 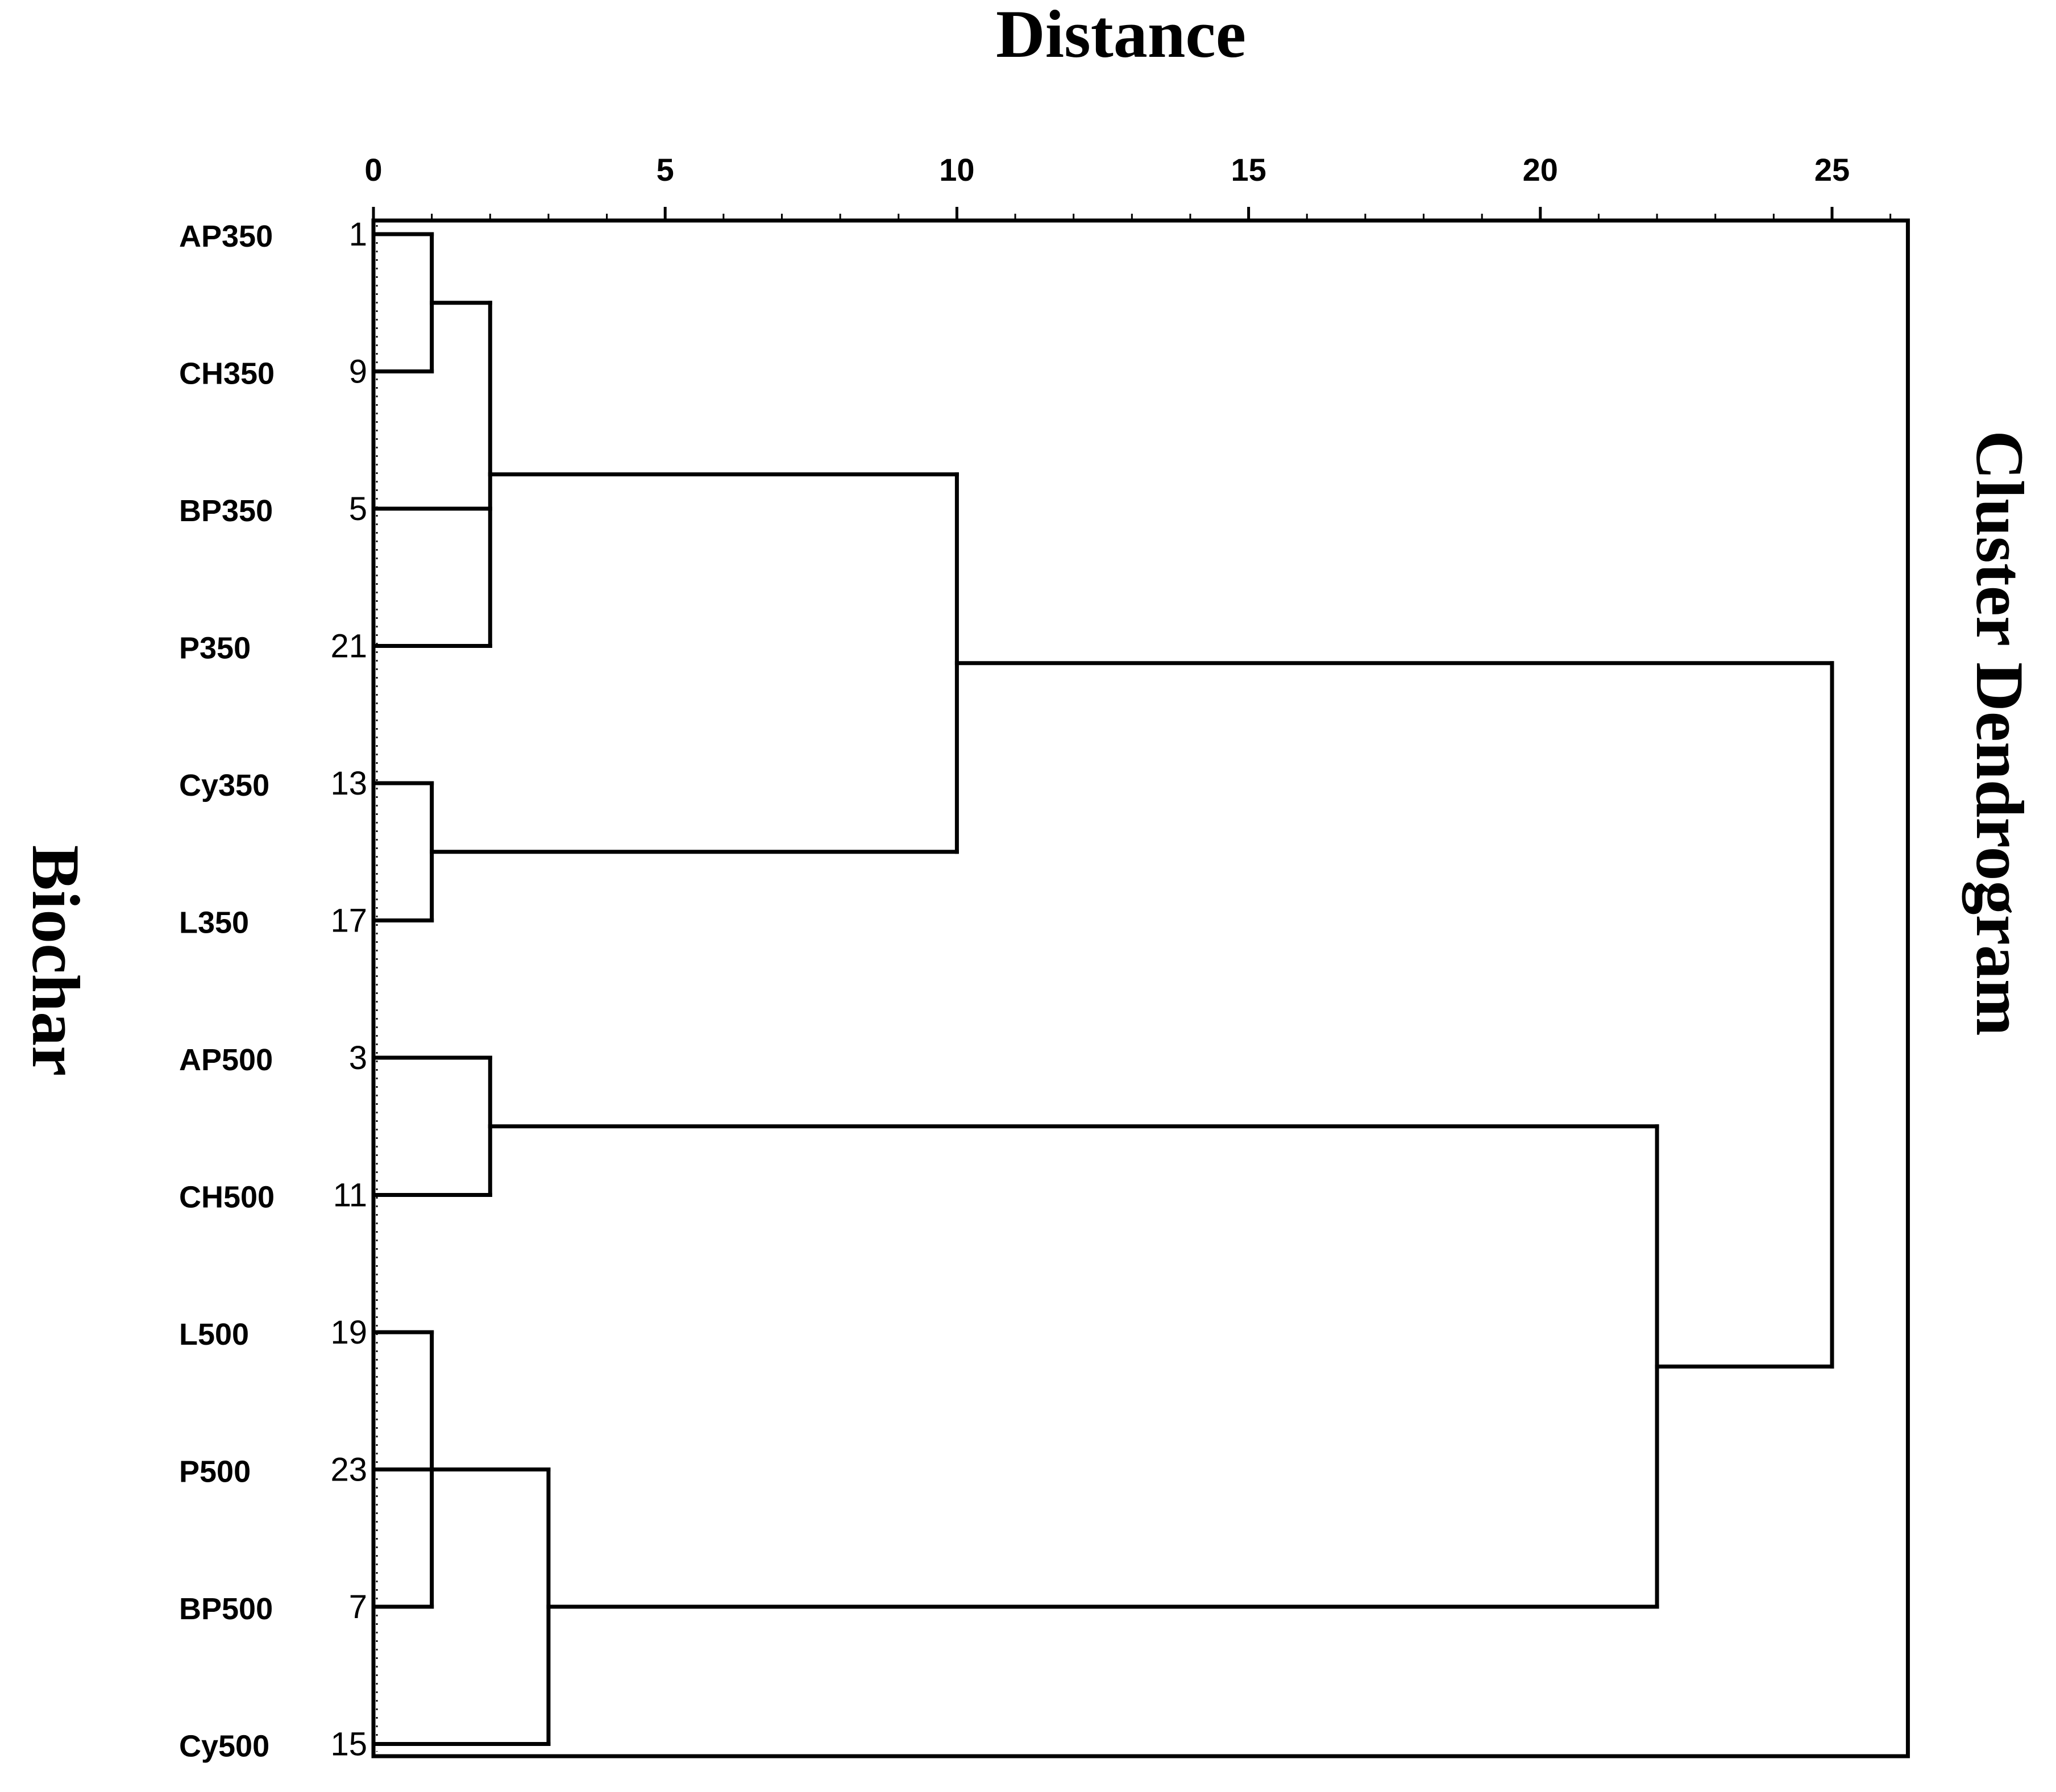 I want to click on leaf-label: Cy350, so click(x=224, y=786).